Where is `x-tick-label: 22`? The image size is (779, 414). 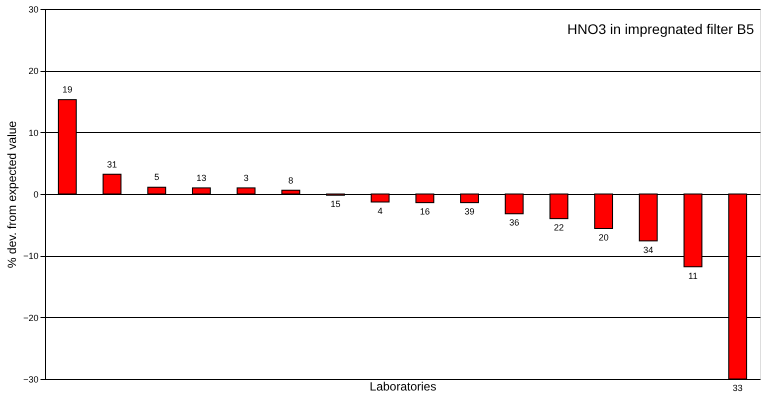 x-tick-label: 22 is located at coordinates (559, 227).